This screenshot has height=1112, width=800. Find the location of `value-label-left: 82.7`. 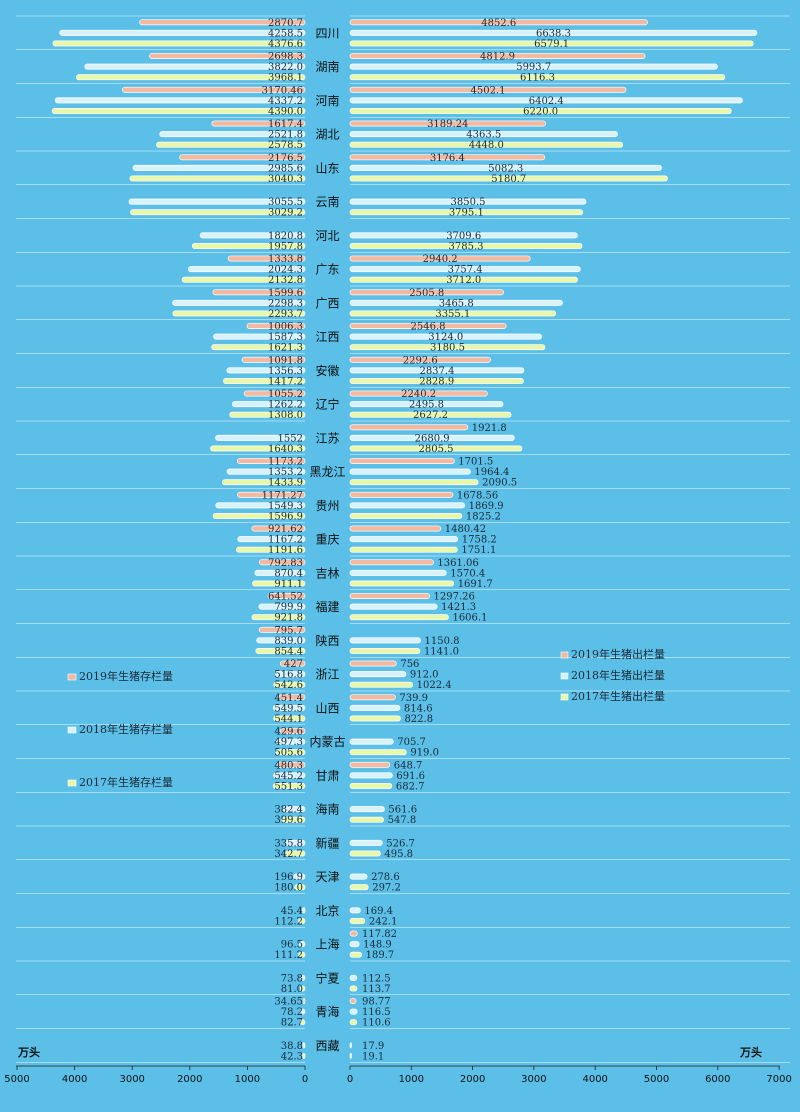

value-label-left: 82.7 is located at coordinates (292, 1023).